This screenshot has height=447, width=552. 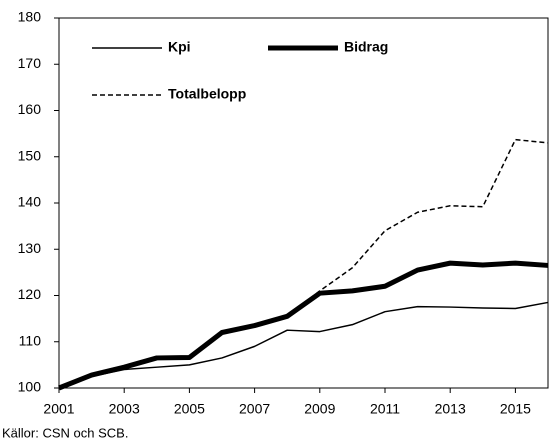 What do you see at coordinates (30, 340) in the screenshot?
I see `y-tick-label: 110` at bounding box center [30, 340].